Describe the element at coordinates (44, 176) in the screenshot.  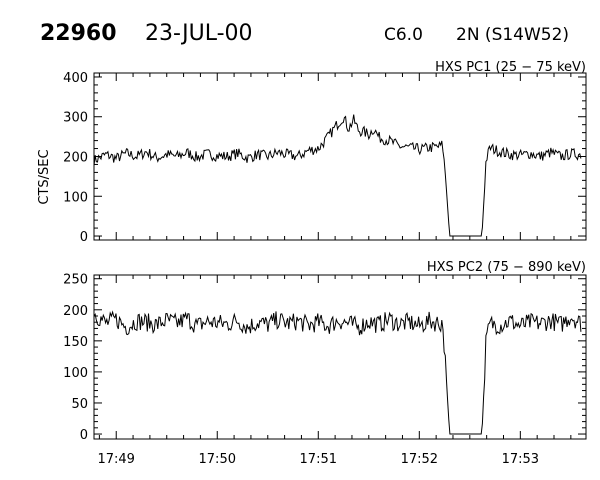
I see `pc1-y-axis-label: CTS/SEC` at that location.